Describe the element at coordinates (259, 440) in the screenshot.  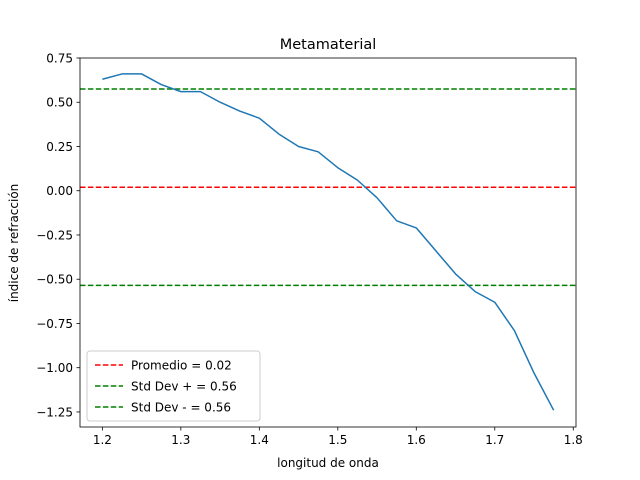
I see `x-tick-label: 1.4` at that location.